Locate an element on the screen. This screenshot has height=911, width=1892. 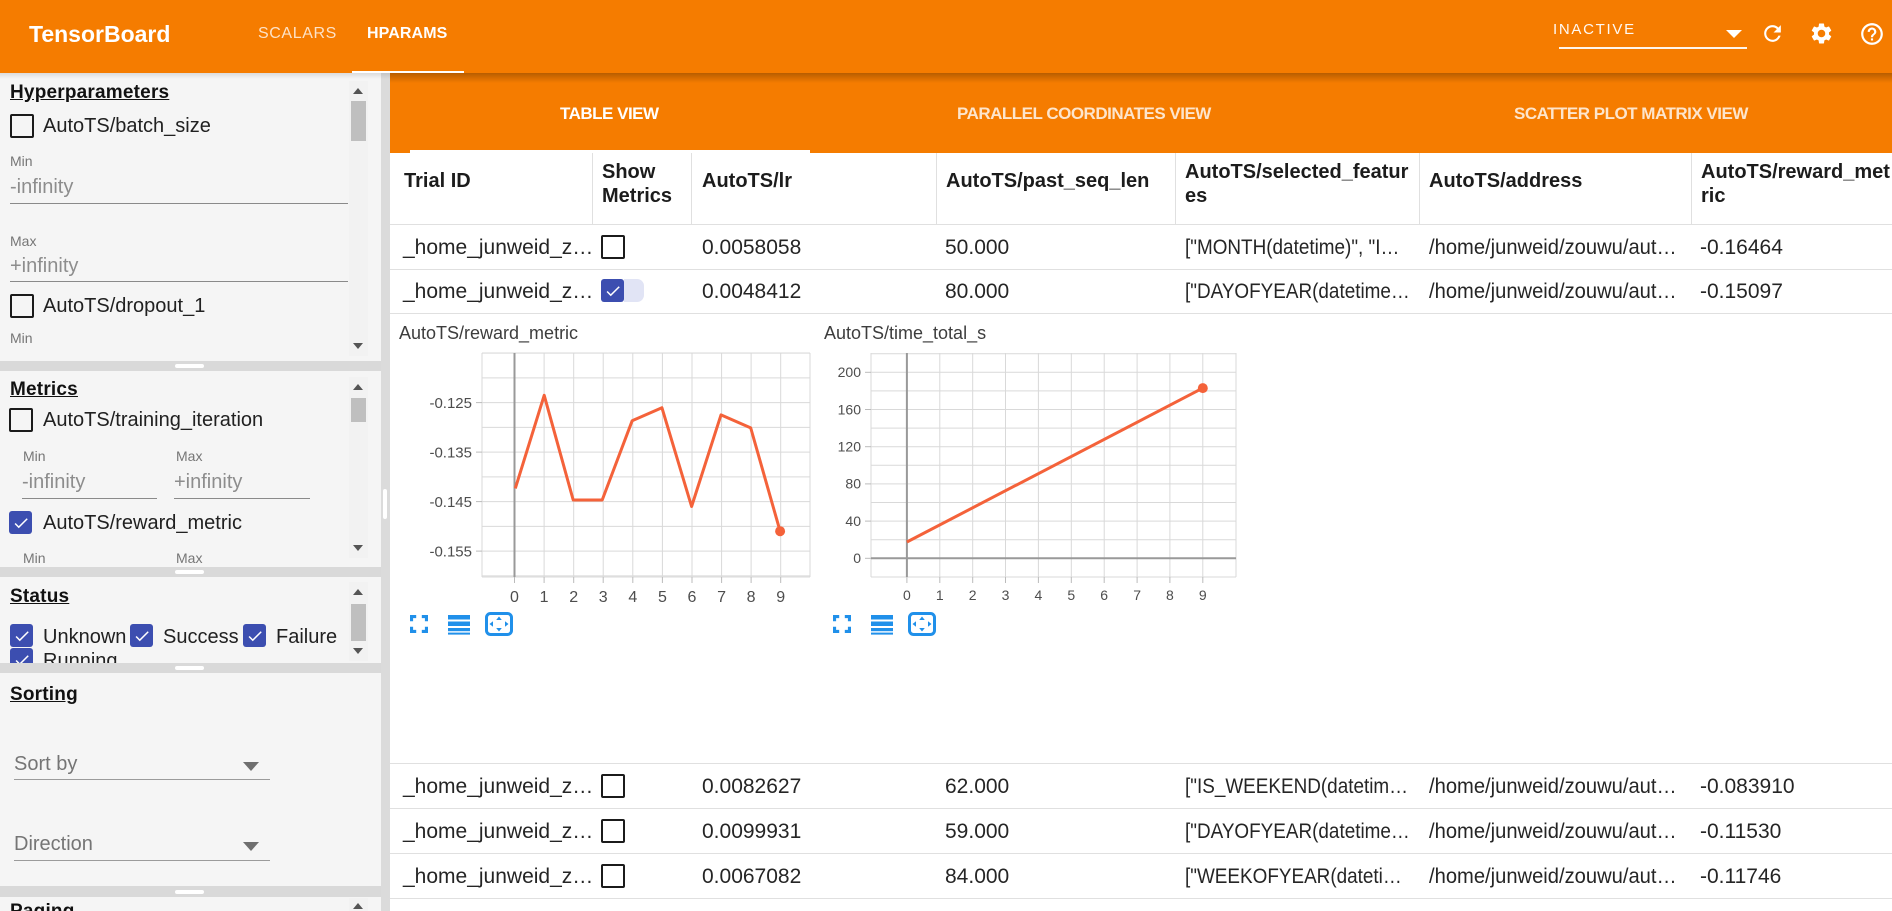
svg-text: -0.135 is located at coordinates (450, 453).